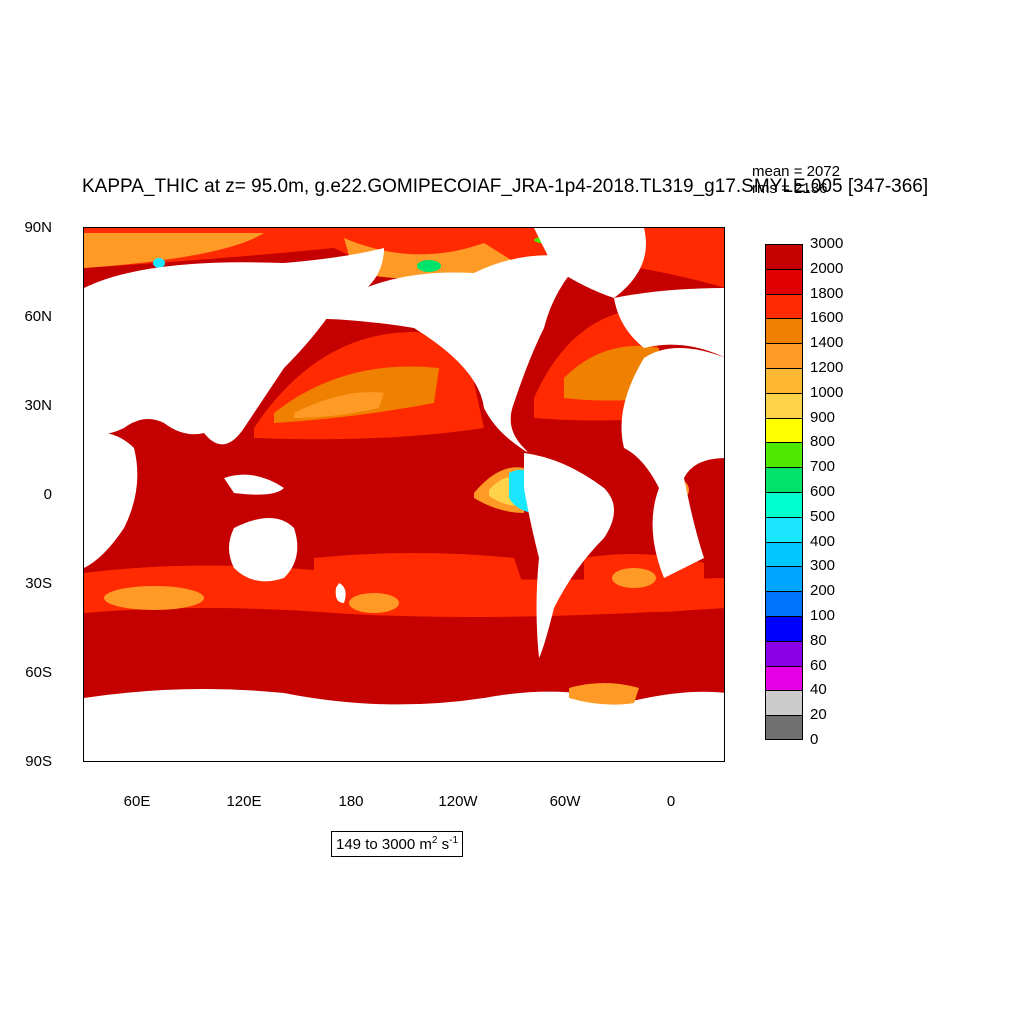 The height and width of the screenshot is (1024, 1024). Describe the element at coordinates (419, 571) in the screenshot. I see `south-pacific-zone` at that location.